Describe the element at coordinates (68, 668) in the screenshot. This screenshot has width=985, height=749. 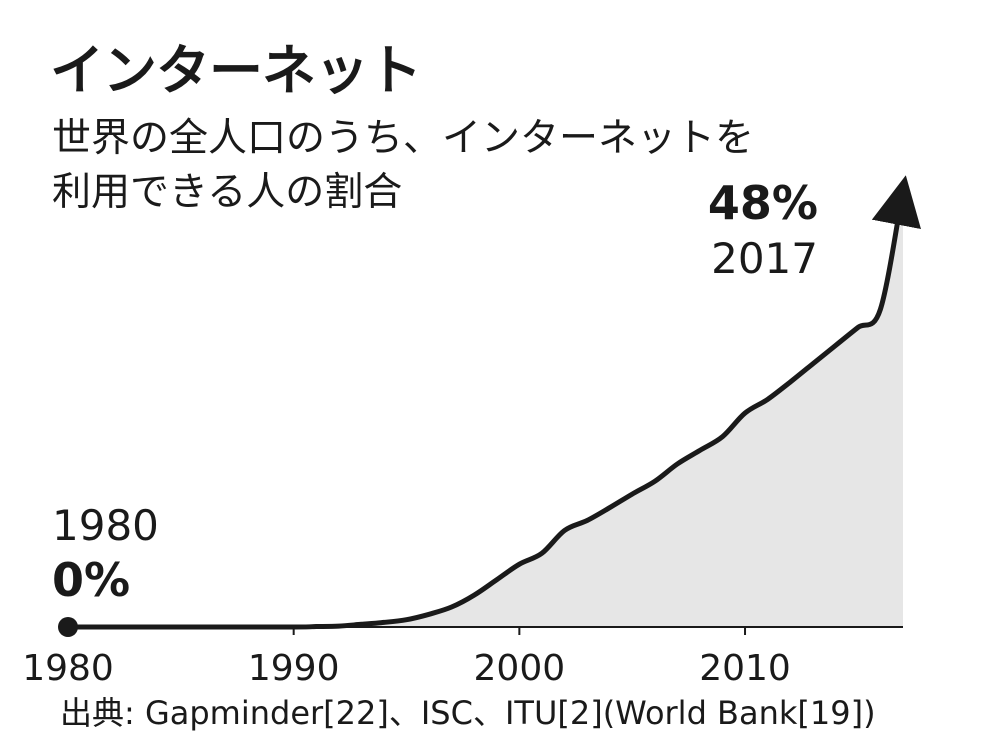
I see `x-tick-label: 1980` at that location.